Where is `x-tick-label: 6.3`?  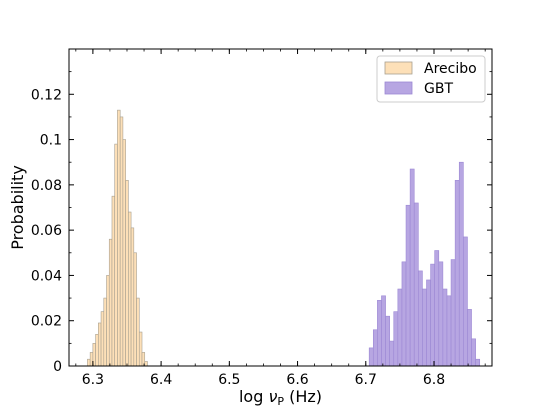
x-tick-label: 6.3 is located at coordinates (93, 380).